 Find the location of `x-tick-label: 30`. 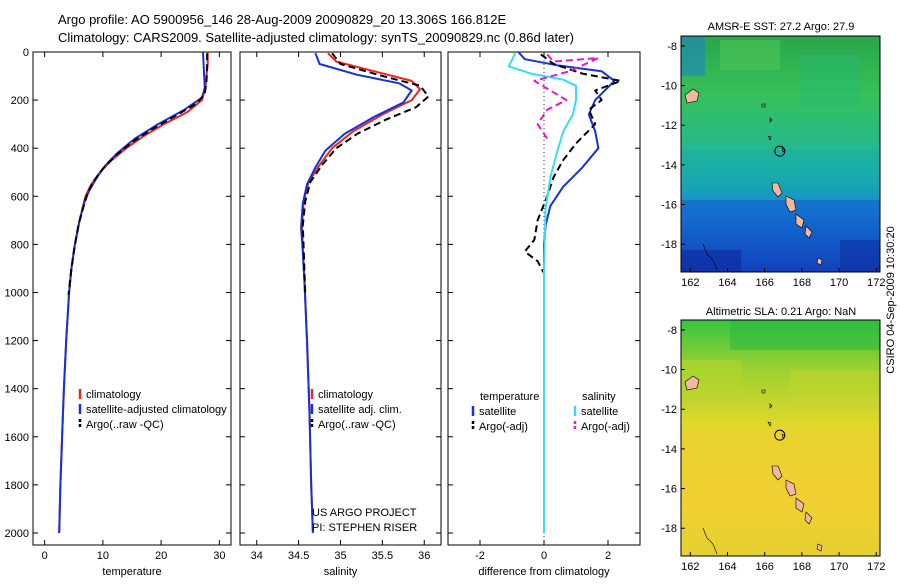

x-tick-label: 30 is located at coordinates (219, 556).